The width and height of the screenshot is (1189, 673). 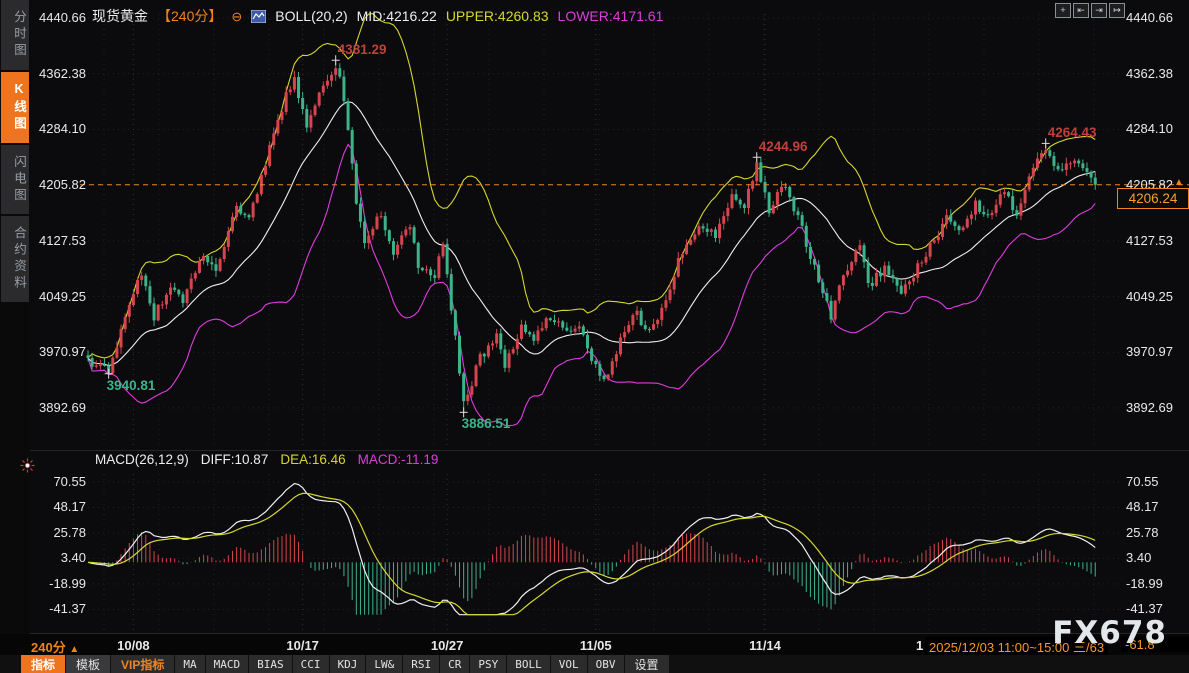 What do you see at coordinates (227, 664) in the screenshot?
I see `toolbar-item-MACD: MACD` at bounding box center [227, 664].